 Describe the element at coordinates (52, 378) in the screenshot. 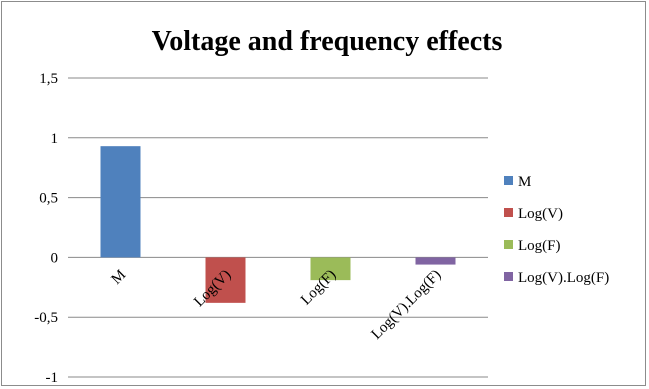

I see `y-tick-label: -1` at that location.